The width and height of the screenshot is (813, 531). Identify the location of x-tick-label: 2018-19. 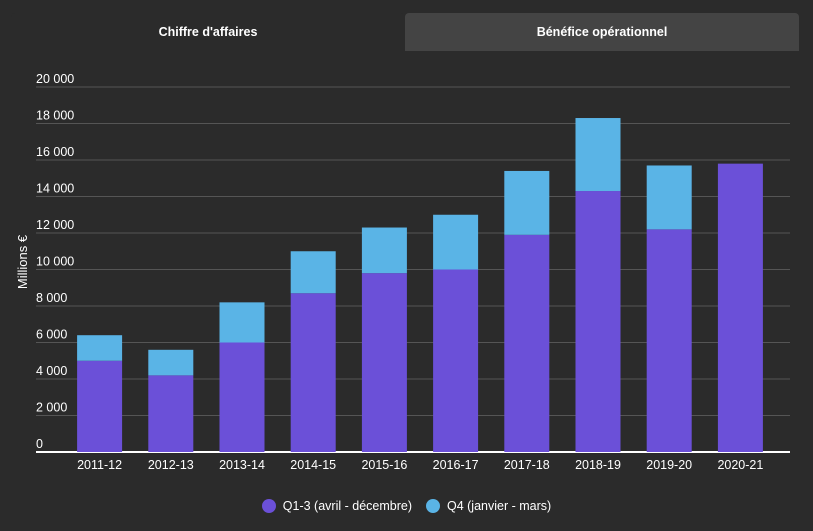
(598, 465).